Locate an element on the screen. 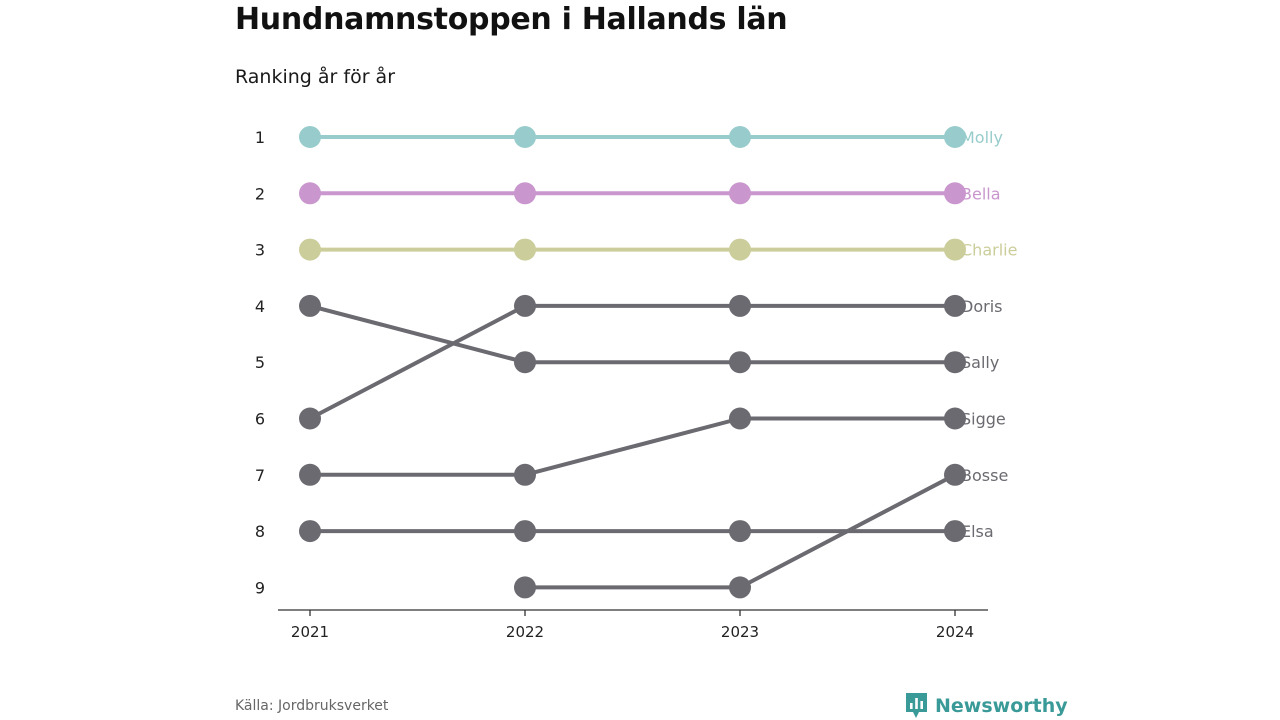  source-note: Källa: Jordbruksverket is located at coordinates (312, 706).